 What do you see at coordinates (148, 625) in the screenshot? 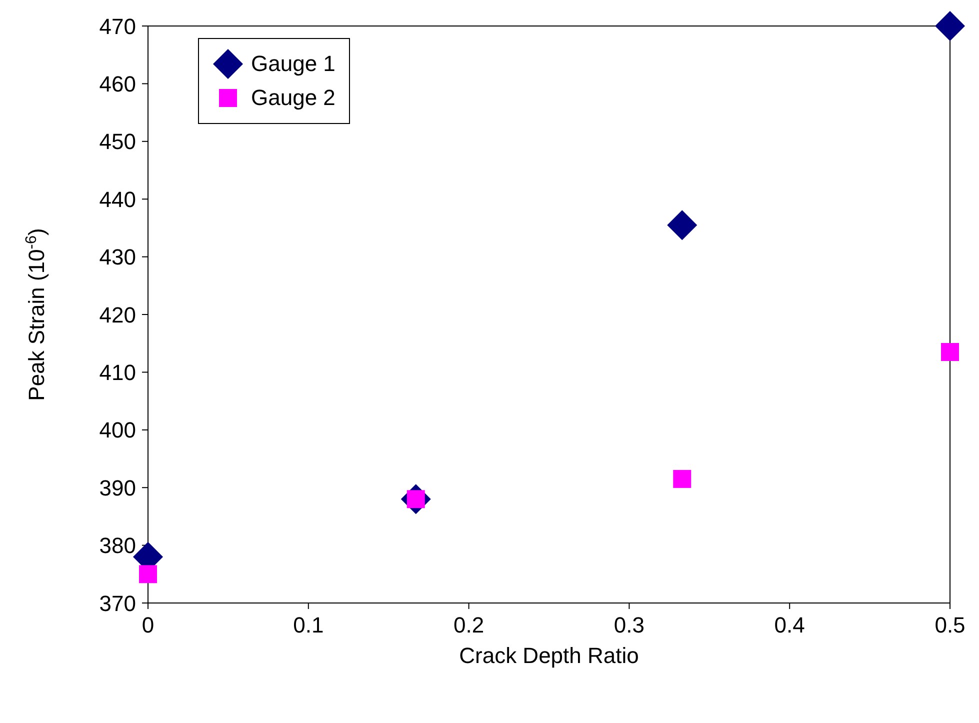
I see `x-tick-label: 0` at bounding box center [148, 625].